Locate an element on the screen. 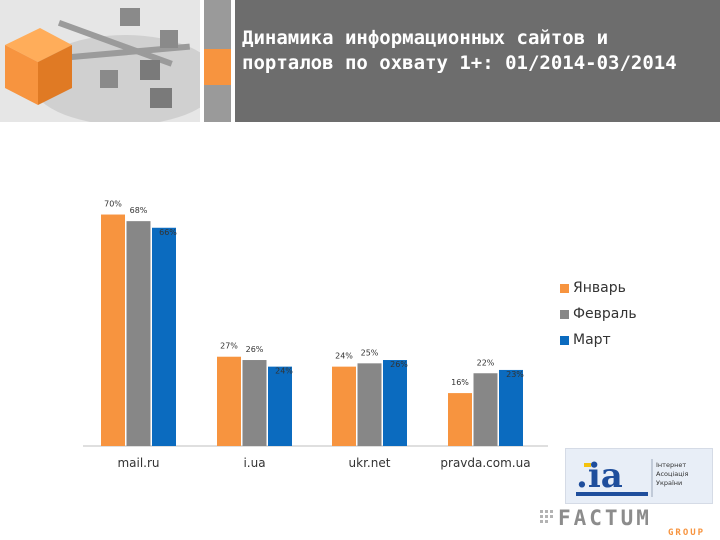 The width and height of the screenshot is (720, 540). header-image is located at coordinates (100, 61).